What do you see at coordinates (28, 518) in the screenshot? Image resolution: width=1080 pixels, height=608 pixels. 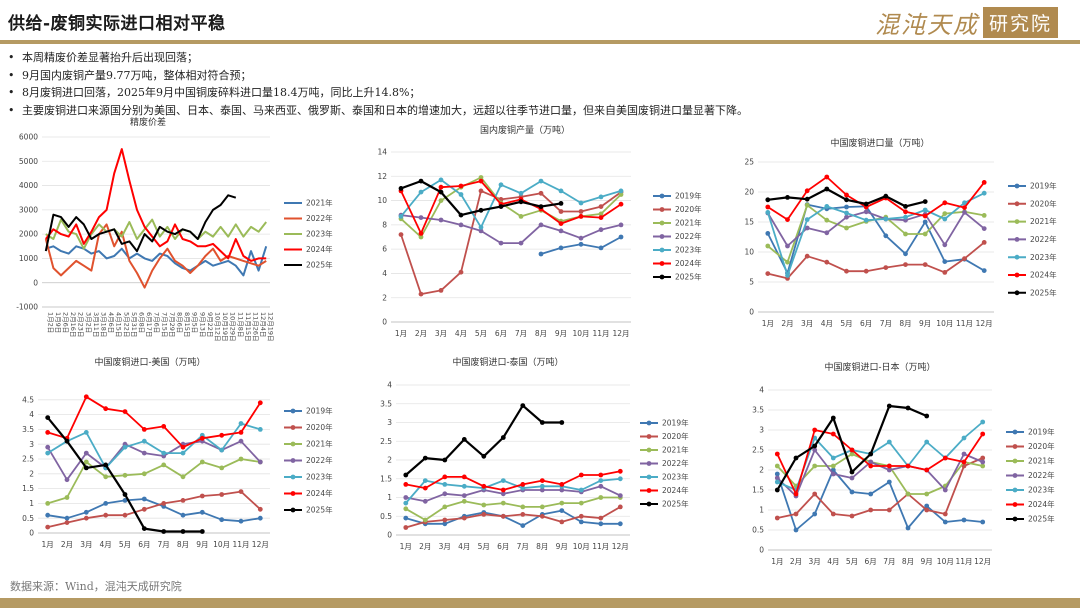 I see `y-tick-label: 0.5` at bounding box center [28, 518].